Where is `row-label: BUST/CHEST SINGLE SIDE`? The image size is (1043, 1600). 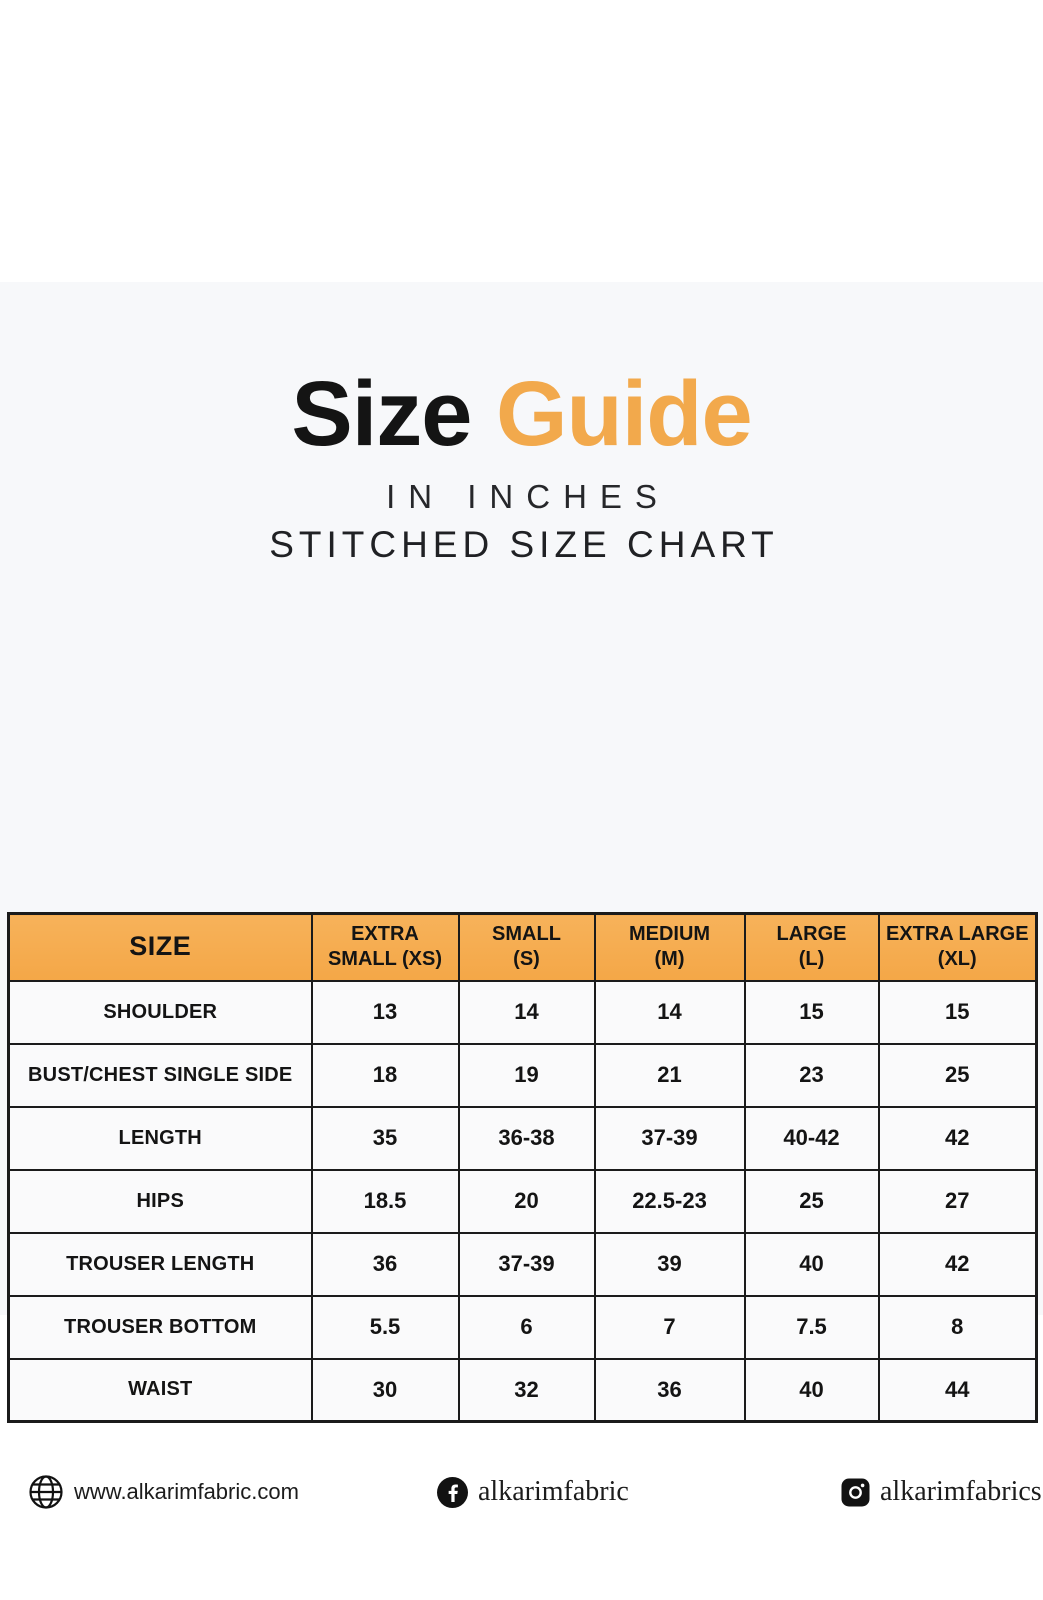
row-label: BUST/CHEST SINGLE SIDE is located at coordinates (160, 1075).